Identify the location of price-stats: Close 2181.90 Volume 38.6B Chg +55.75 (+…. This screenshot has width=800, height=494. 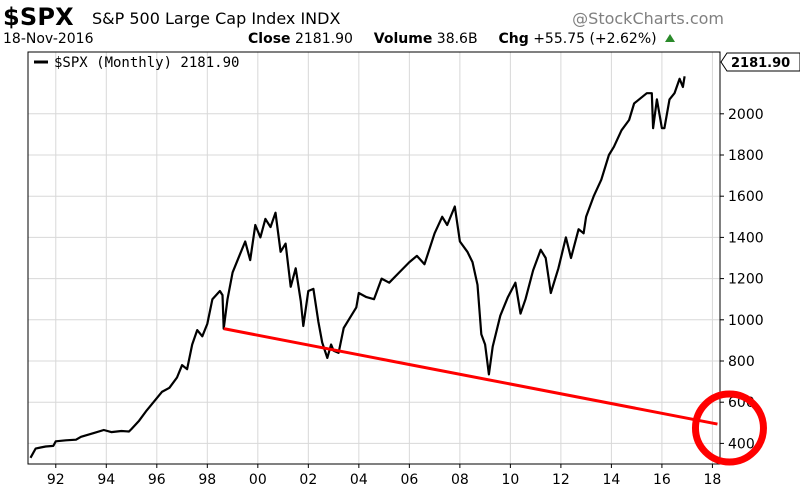
(462, 39).